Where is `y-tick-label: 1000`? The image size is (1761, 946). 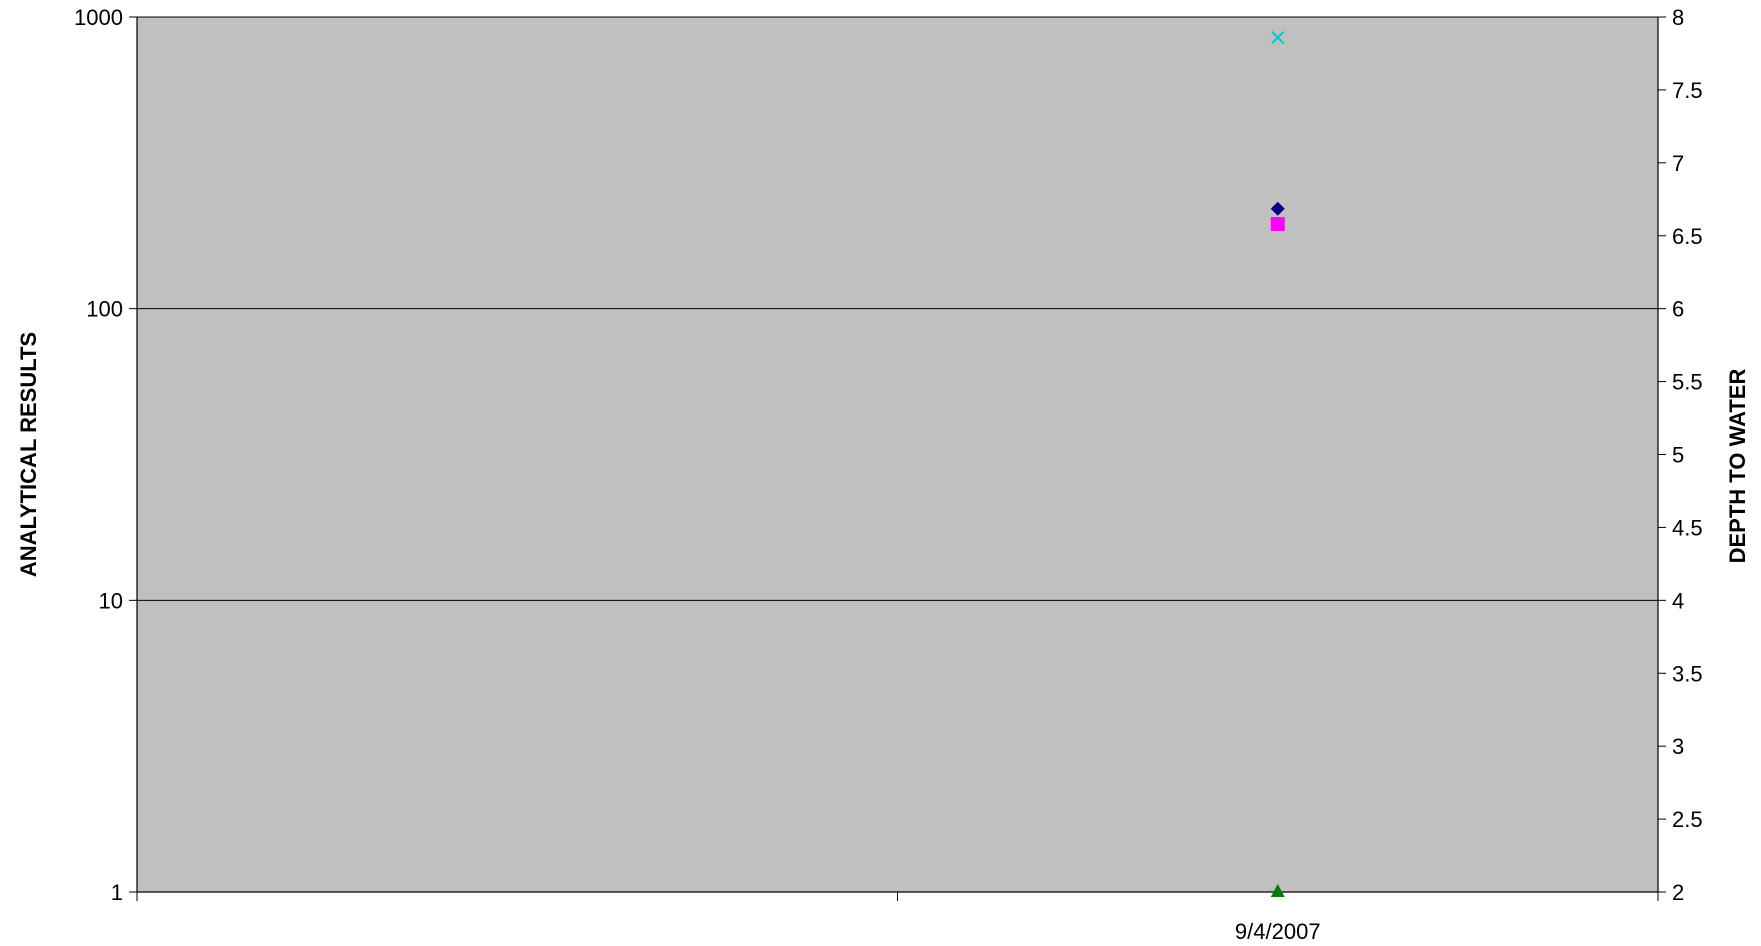 y-tick-label: 1000 is located at coordinates (98, 17).